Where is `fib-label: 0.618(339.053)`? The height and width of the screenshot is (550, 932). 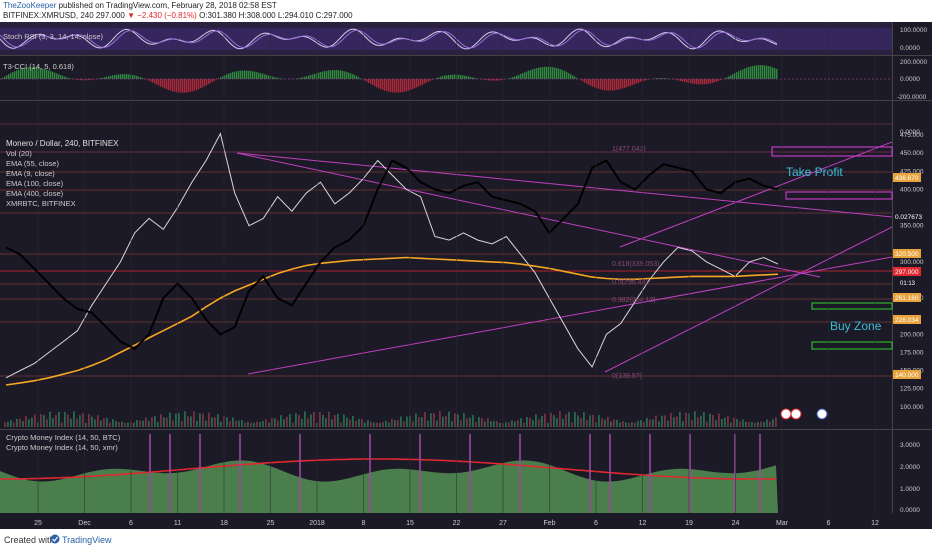
fib-label: 0.618(339.053) is located at coordinates (635, 264).